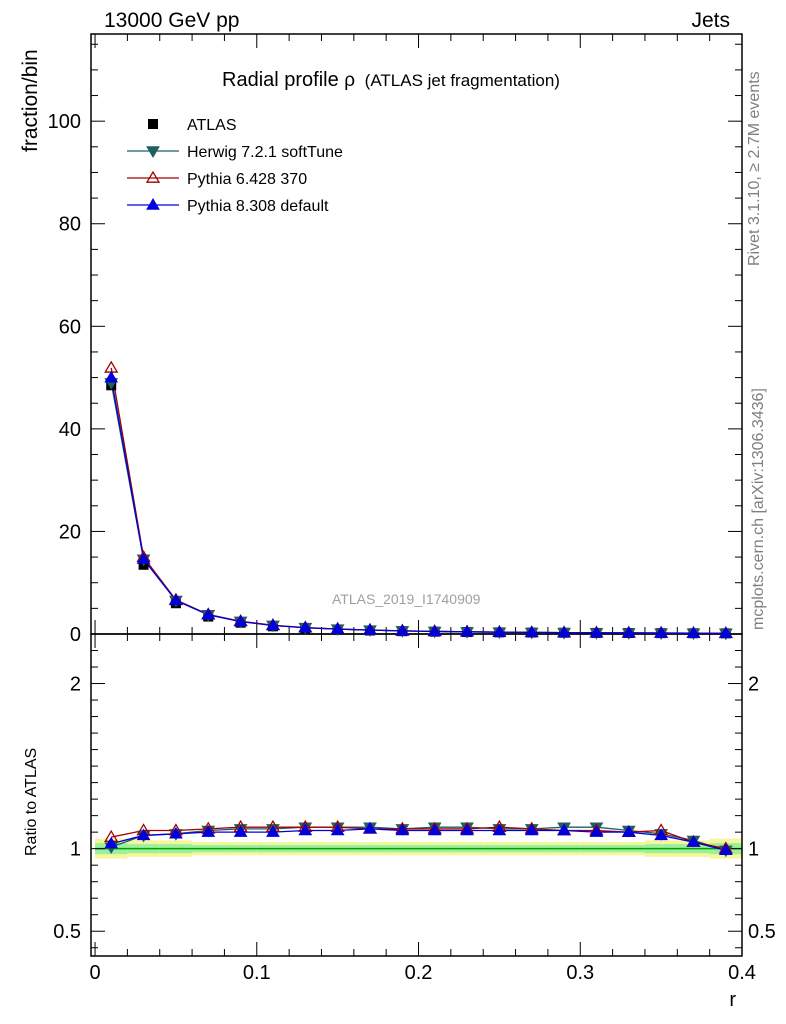  What do you see at coordinates (710, 20) in the screenshot?
I see `header-right: Jets` at bounding box center [710, 20].